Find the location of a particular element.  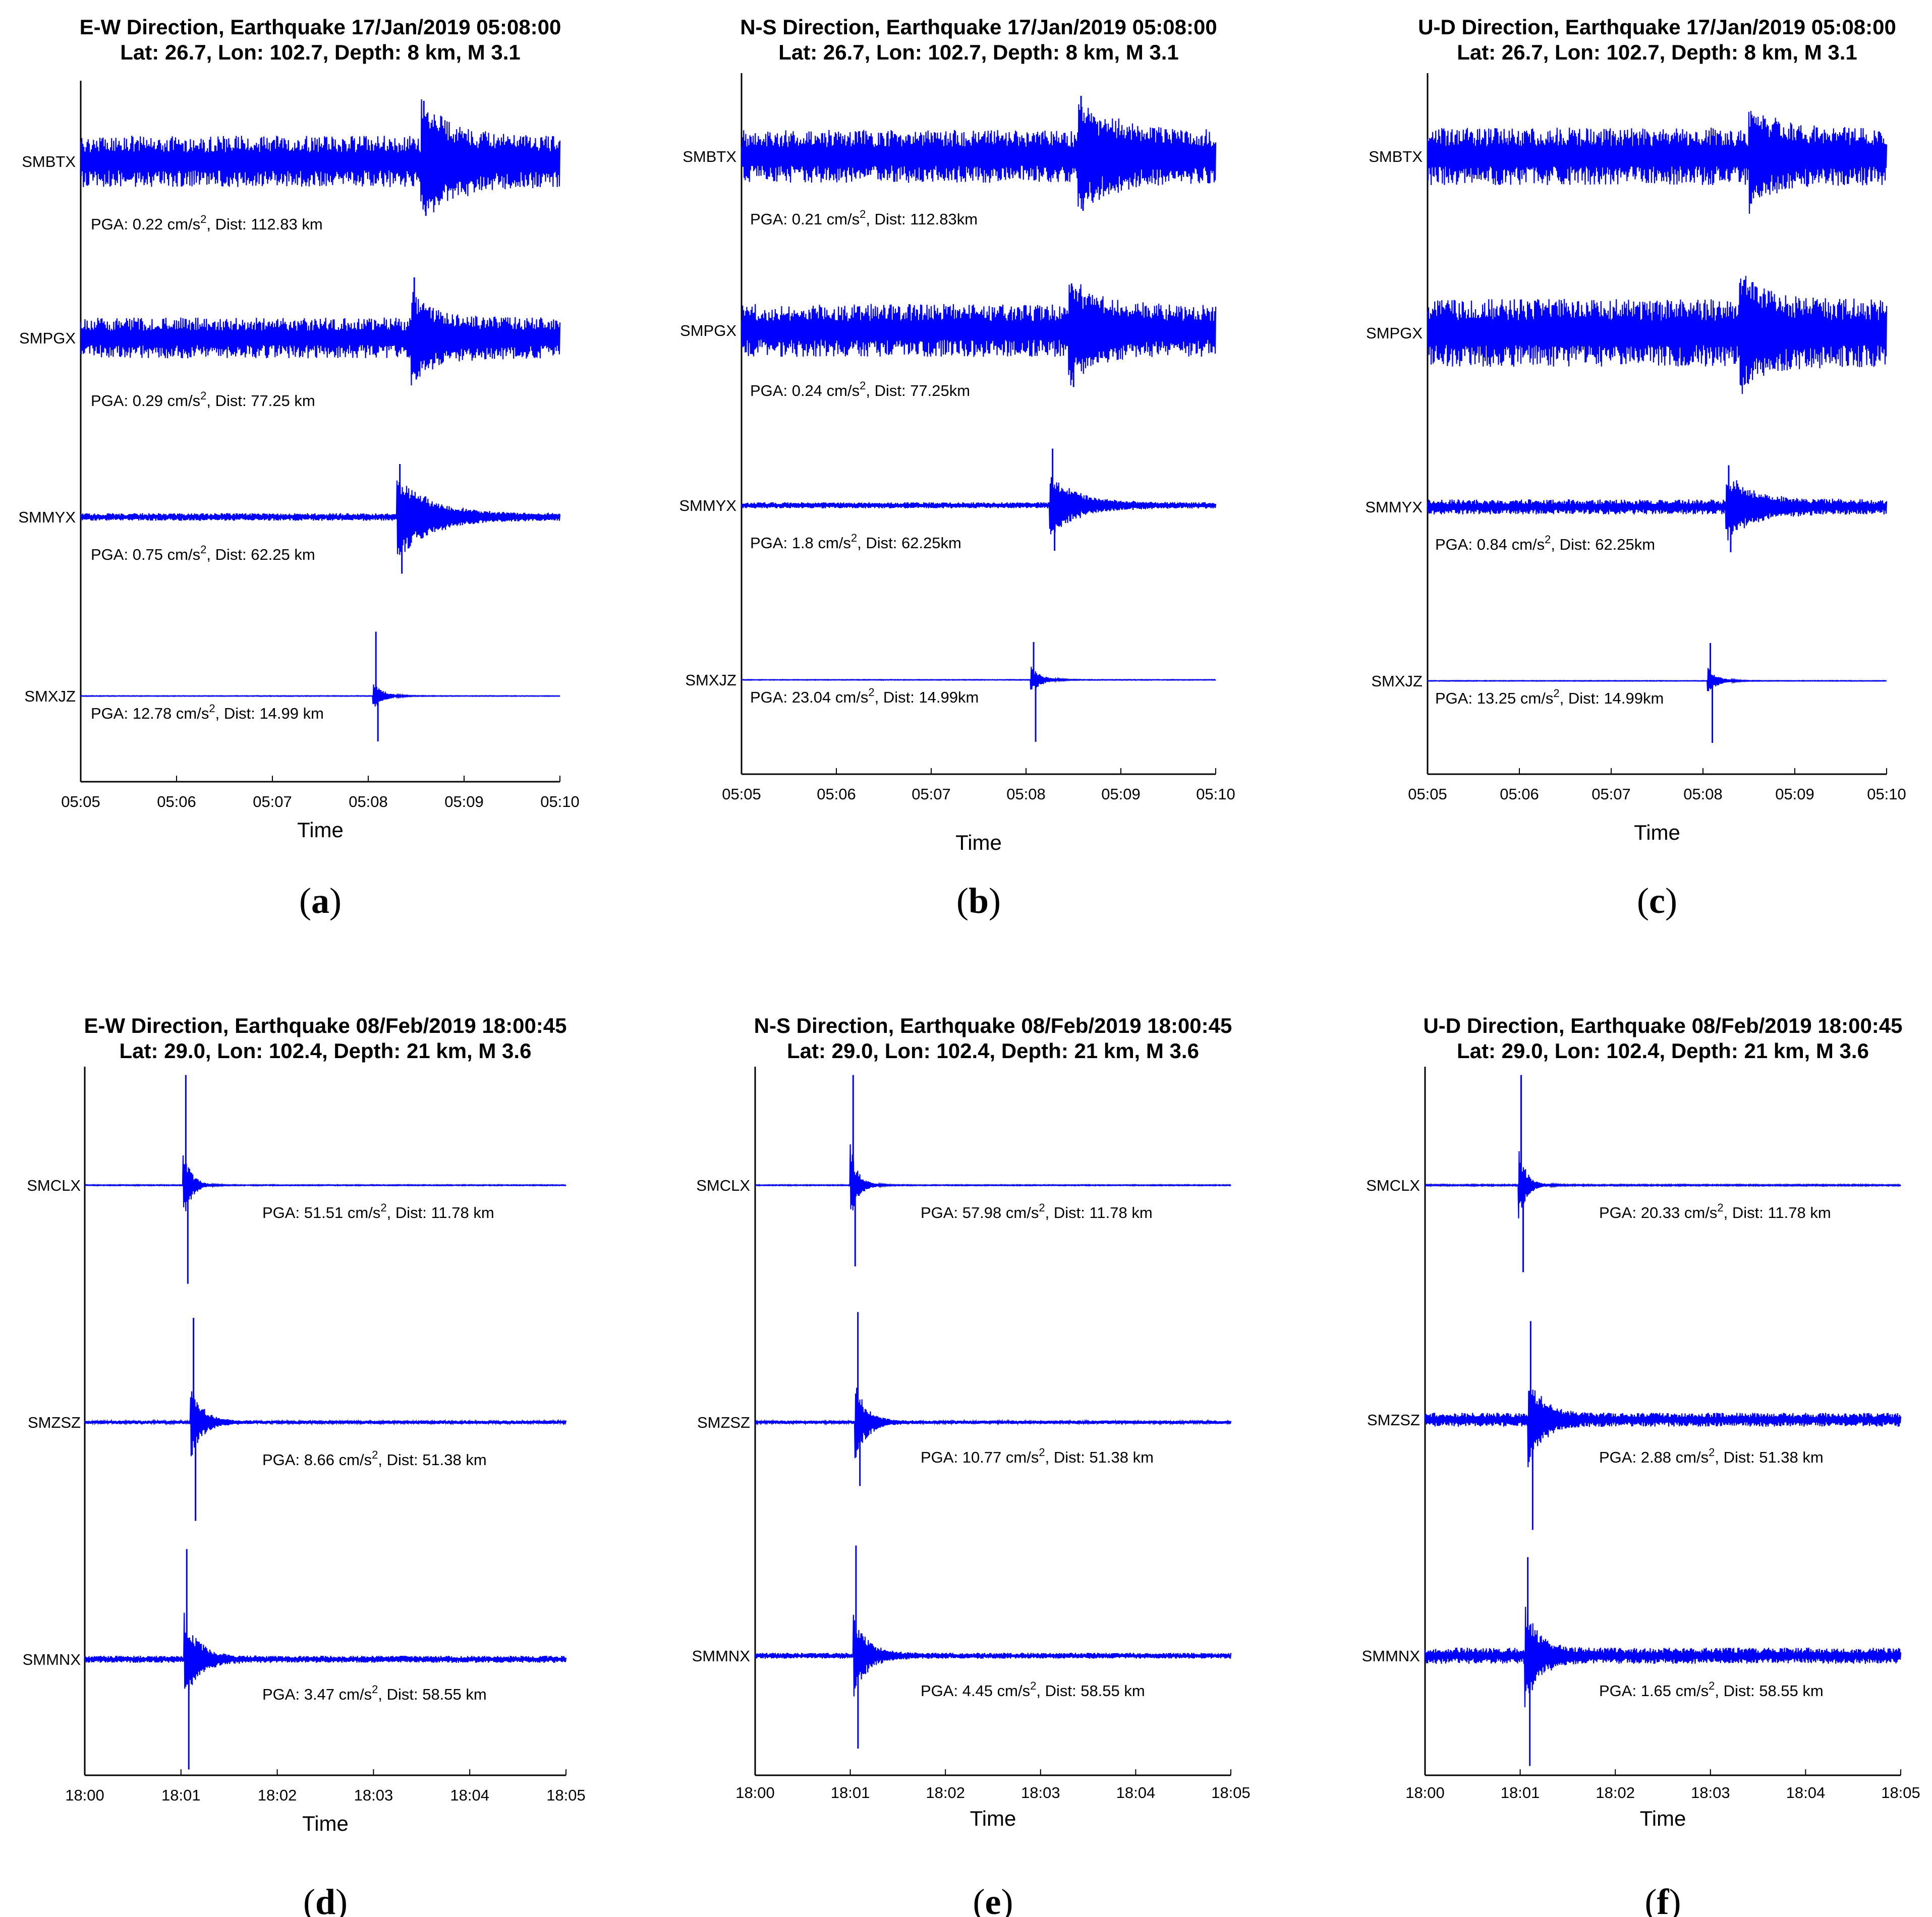

pga-annotation: PGA: 13.25 cm/s2, Dist: 14.99km is located at coordinates (1549, 697).